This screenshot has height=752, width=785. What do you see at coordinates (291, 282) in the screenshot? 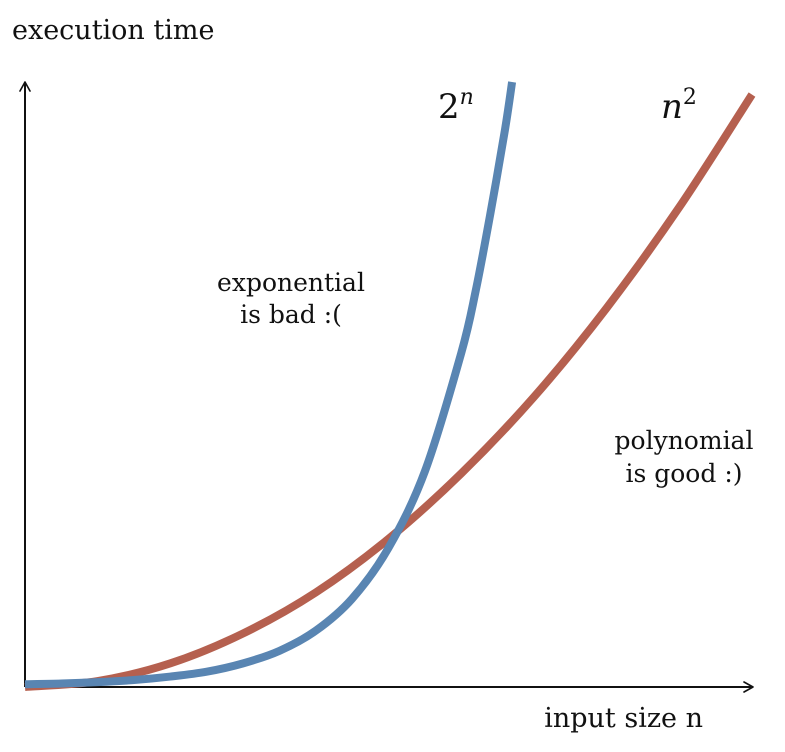
I see `annotation-exponential-line1: exponential` at bounding box center [291, 282].